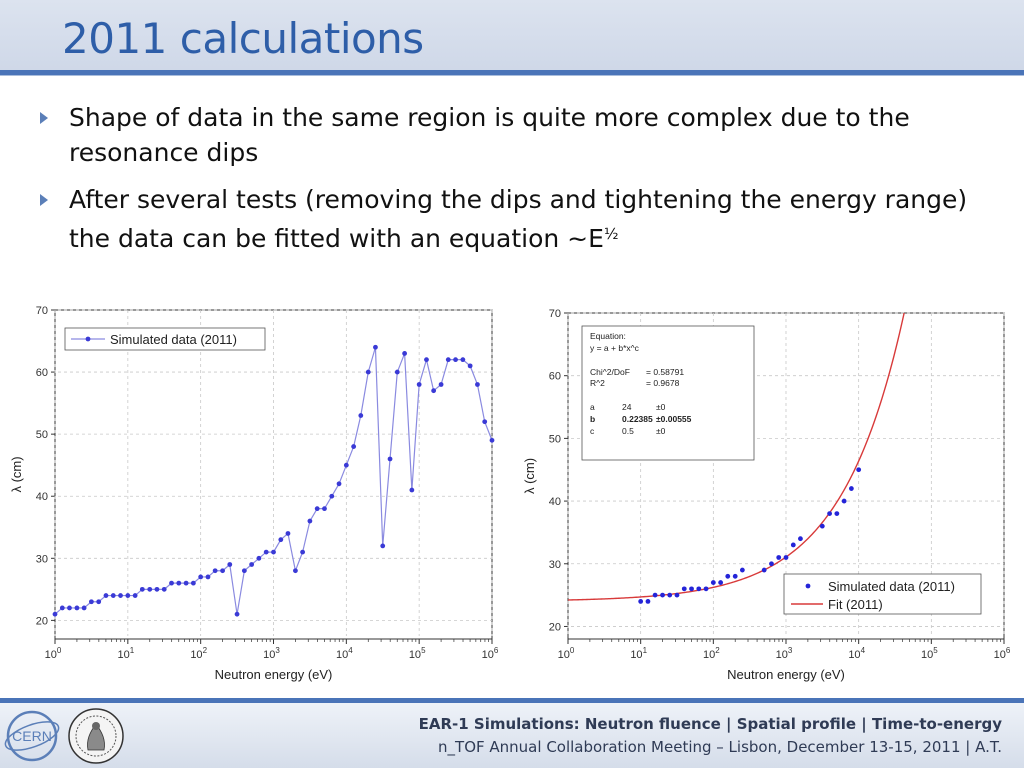  I want to click on y-tick-label: 40, so click(555, 502).